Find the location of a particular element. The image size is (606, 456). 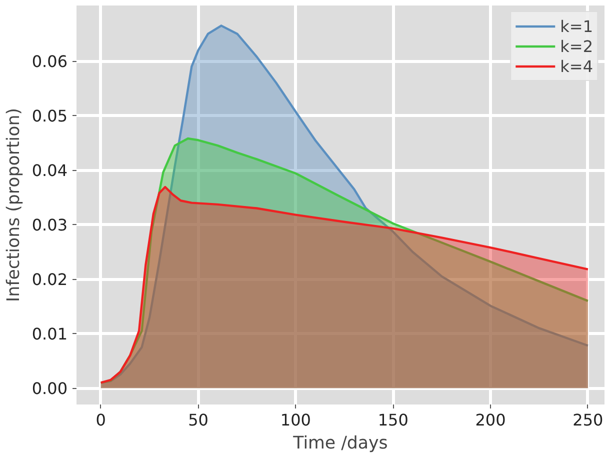

x-tick-label: 150 is located at coordinates (393, 420).